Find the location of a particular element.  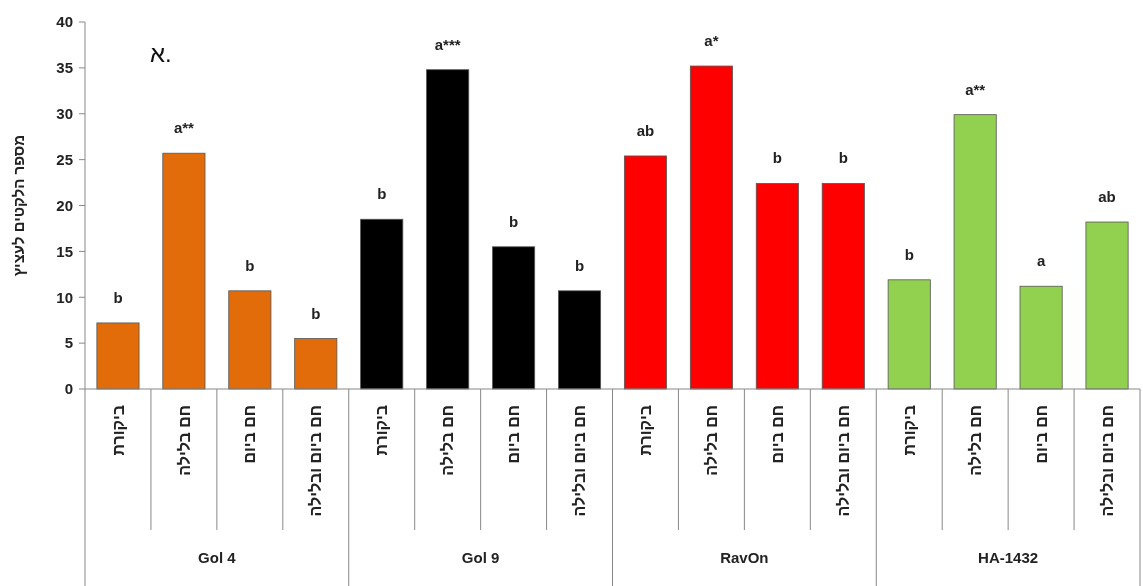

data-label: a* is located at coordinates (711, 41).